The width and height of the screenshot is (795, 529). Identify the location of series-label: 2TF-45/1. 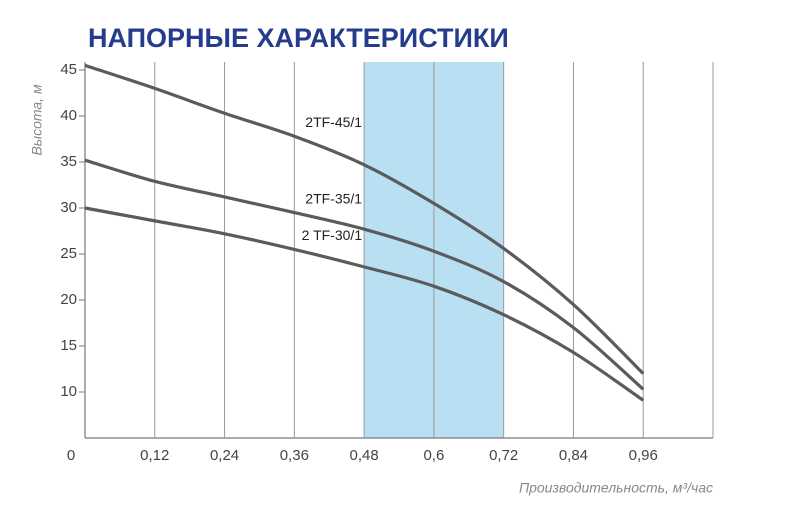
(333, 122).